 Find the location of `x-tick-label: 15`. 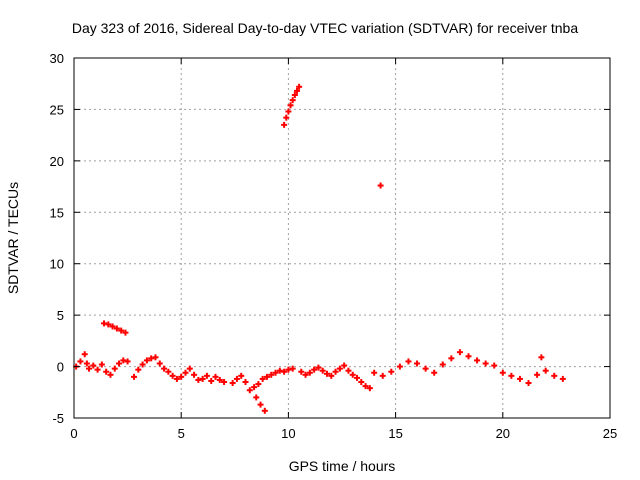

x-tick-label: 15 is located at coordinates (395, 433).